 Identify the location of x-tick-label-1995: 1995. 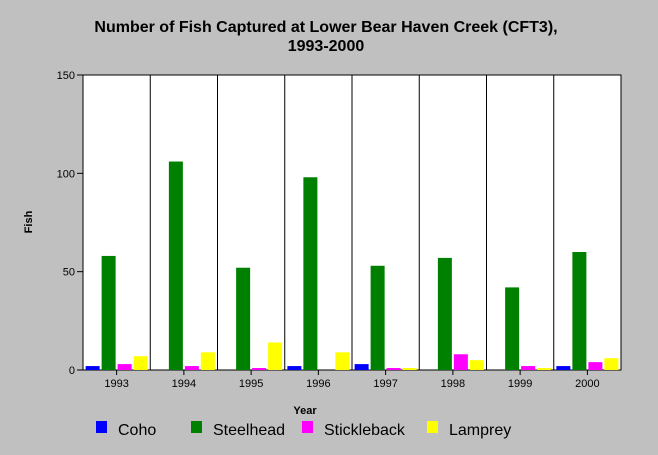
(251, 384).